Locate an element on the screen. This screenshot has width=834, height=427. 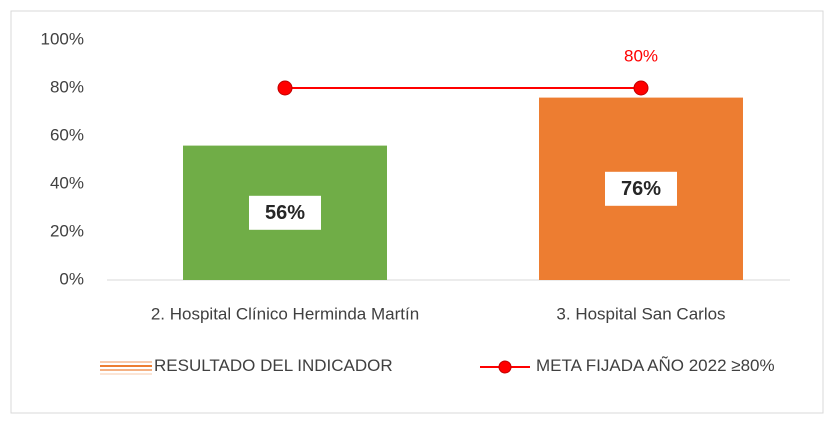
y-tick-label: 20% is located at coordinates (67, 230).